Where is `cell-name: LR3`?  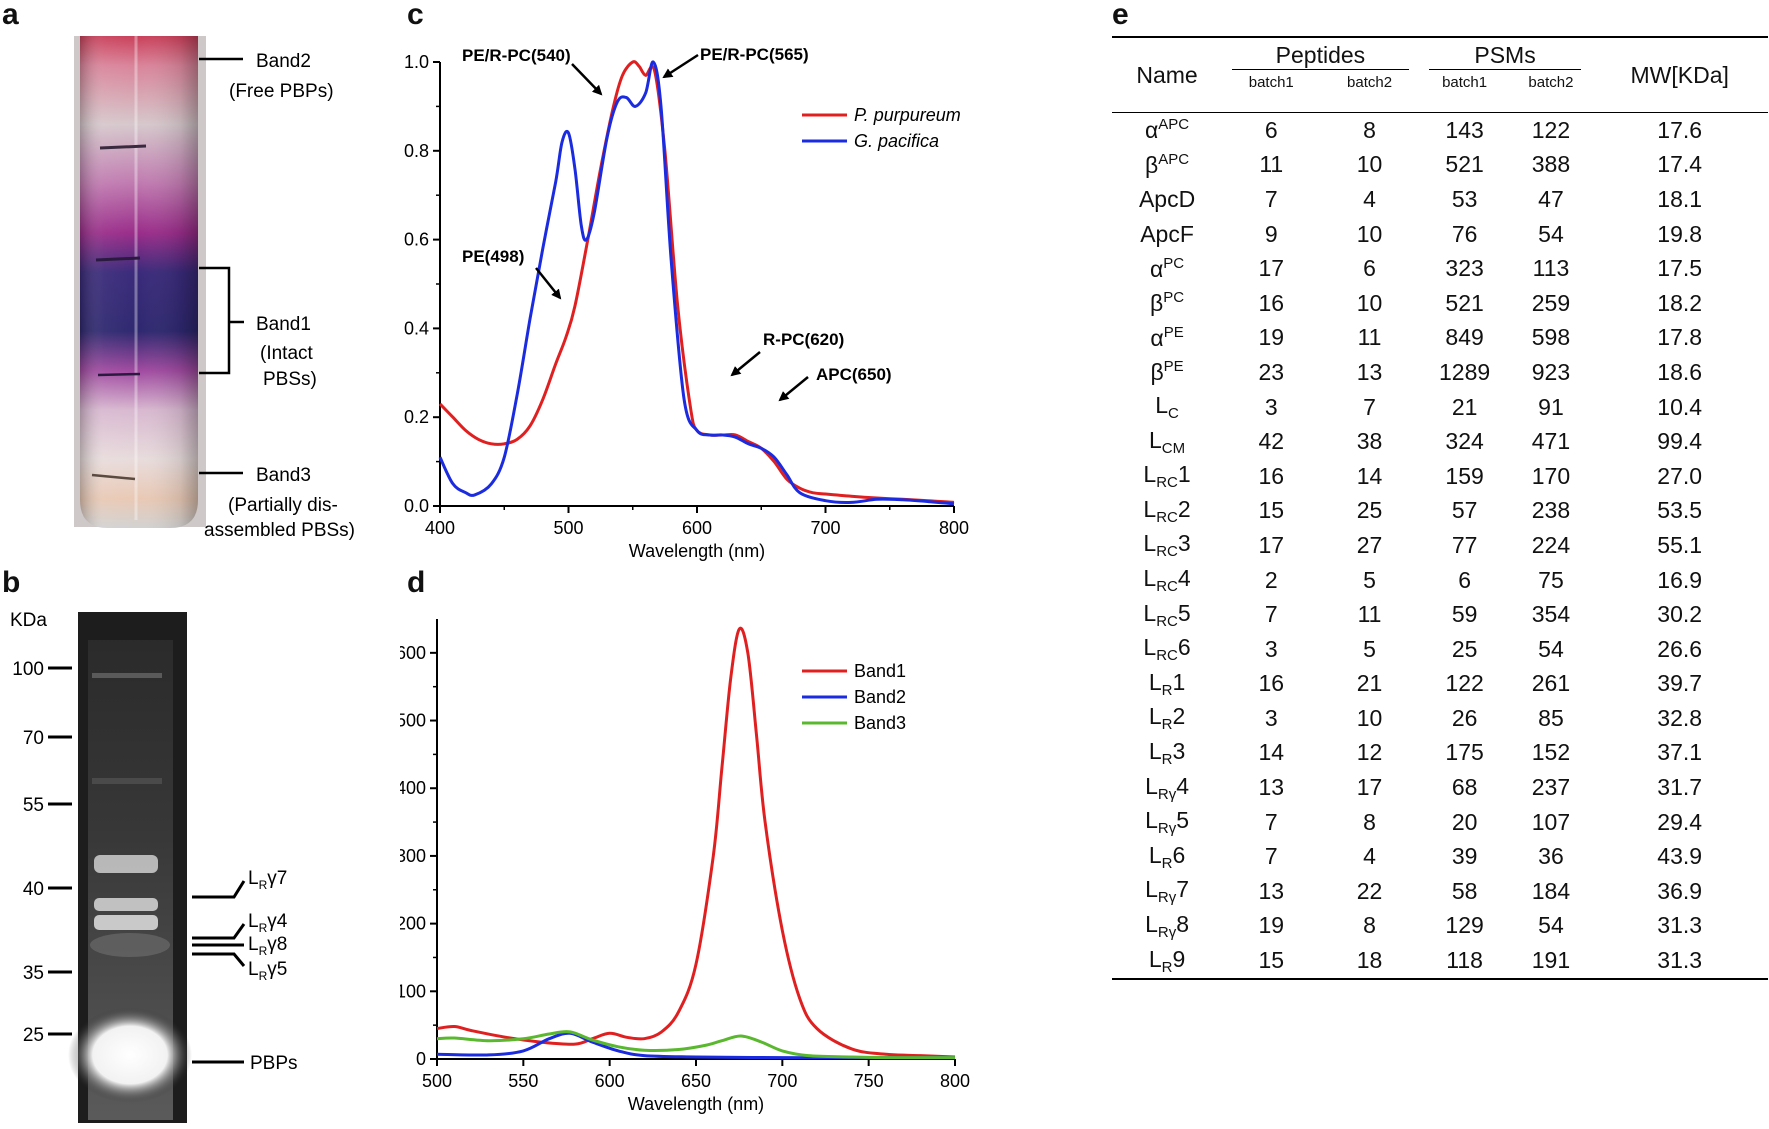 cell-name: LR3 is located at coordinates (1167, 752).